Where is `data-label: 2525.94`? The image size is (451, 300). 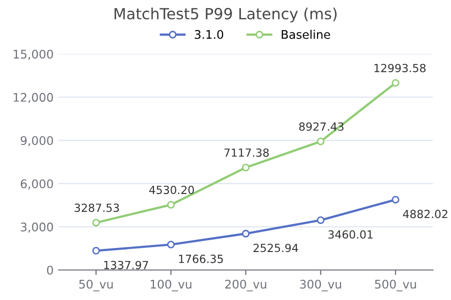
data-label: 2525.94 is located at coordinates (276, 248).